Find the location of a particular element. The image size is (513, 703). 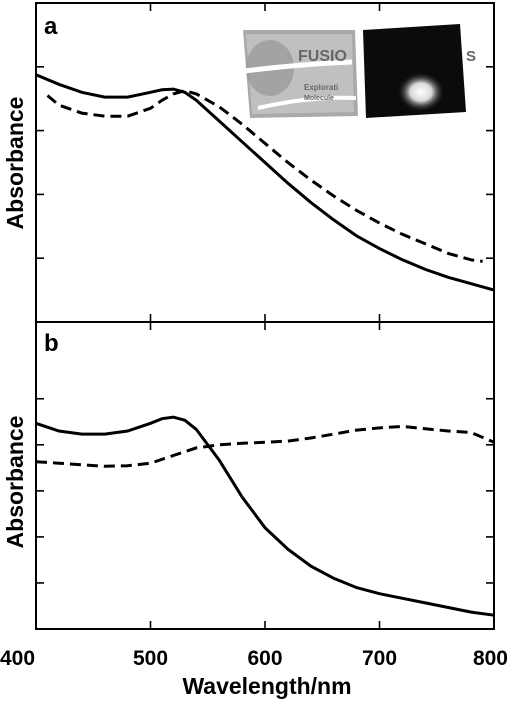

paper-photo-text-3: Molecule is located at coordinates (319, 98).